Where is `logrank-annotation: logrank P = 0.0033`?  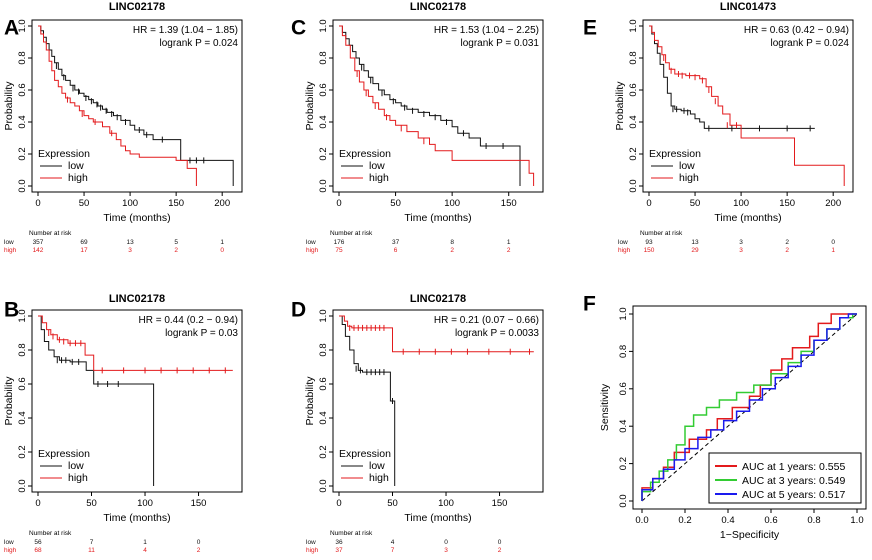 logrank-annotation: logrank P = 0.0033 is located at coordinates (497, 333).